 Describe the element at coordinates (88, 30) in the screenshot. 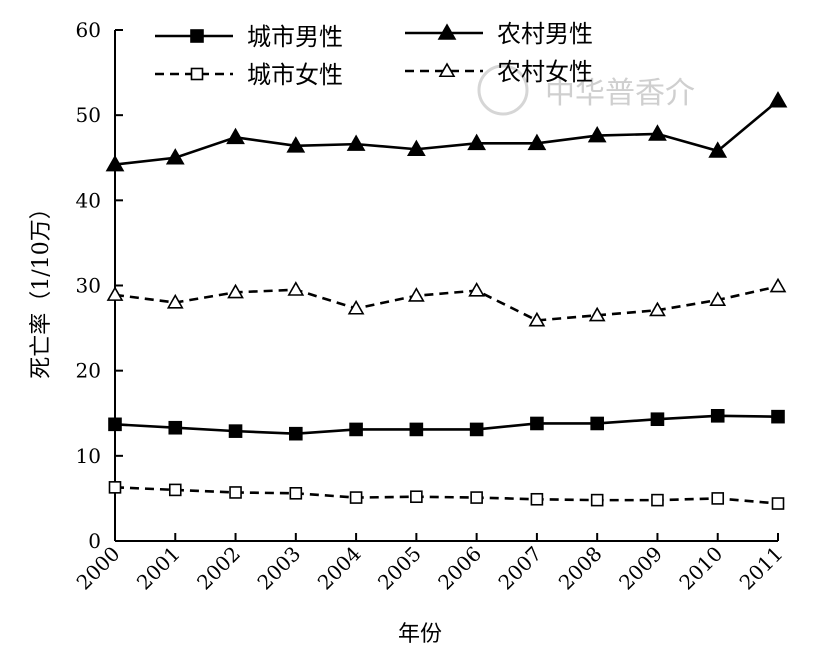

I see `y-tick-label: 60` at that location.